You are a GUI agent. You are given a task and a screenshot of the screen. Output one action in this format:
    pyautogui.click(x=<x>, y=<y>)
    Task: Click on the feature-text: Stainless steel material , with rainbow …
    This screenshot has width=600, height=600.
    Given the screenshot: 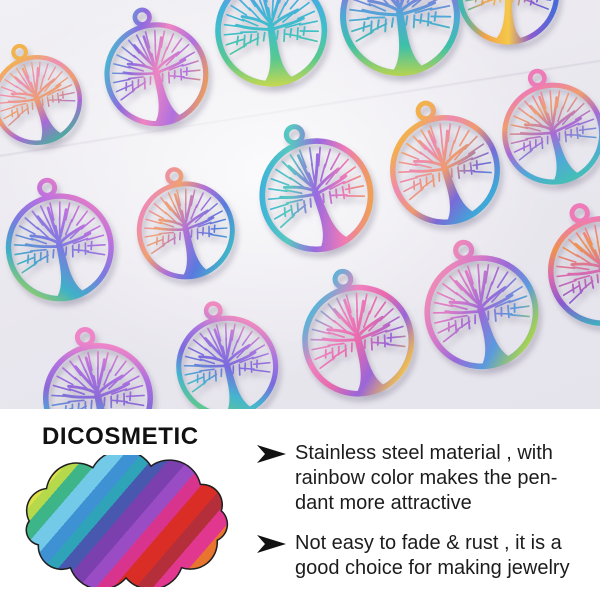 What is the action you would take?
    pyautogui.click(x=426, y=478)
    